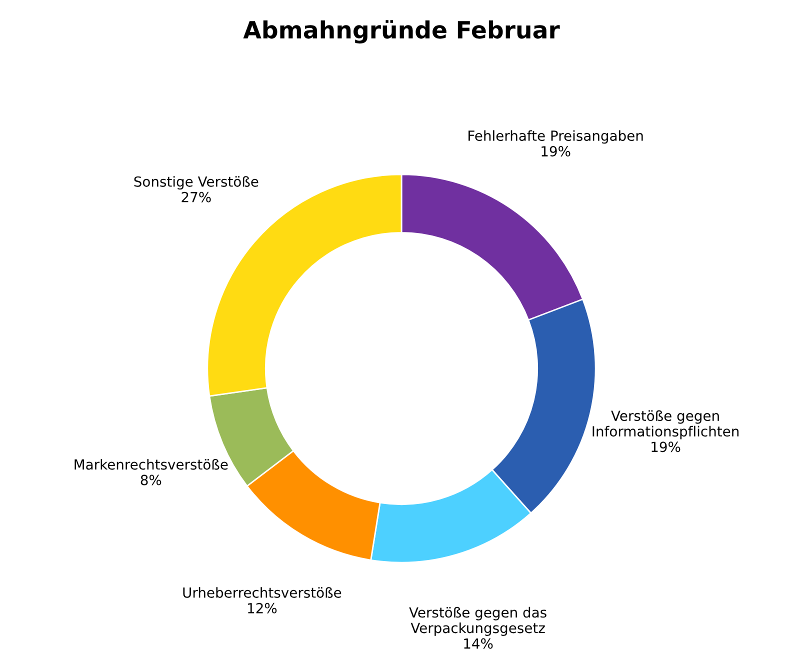  Describe the element at coordinates (196, 197) in the screenshot. I see `data-label: 27%` at that location.